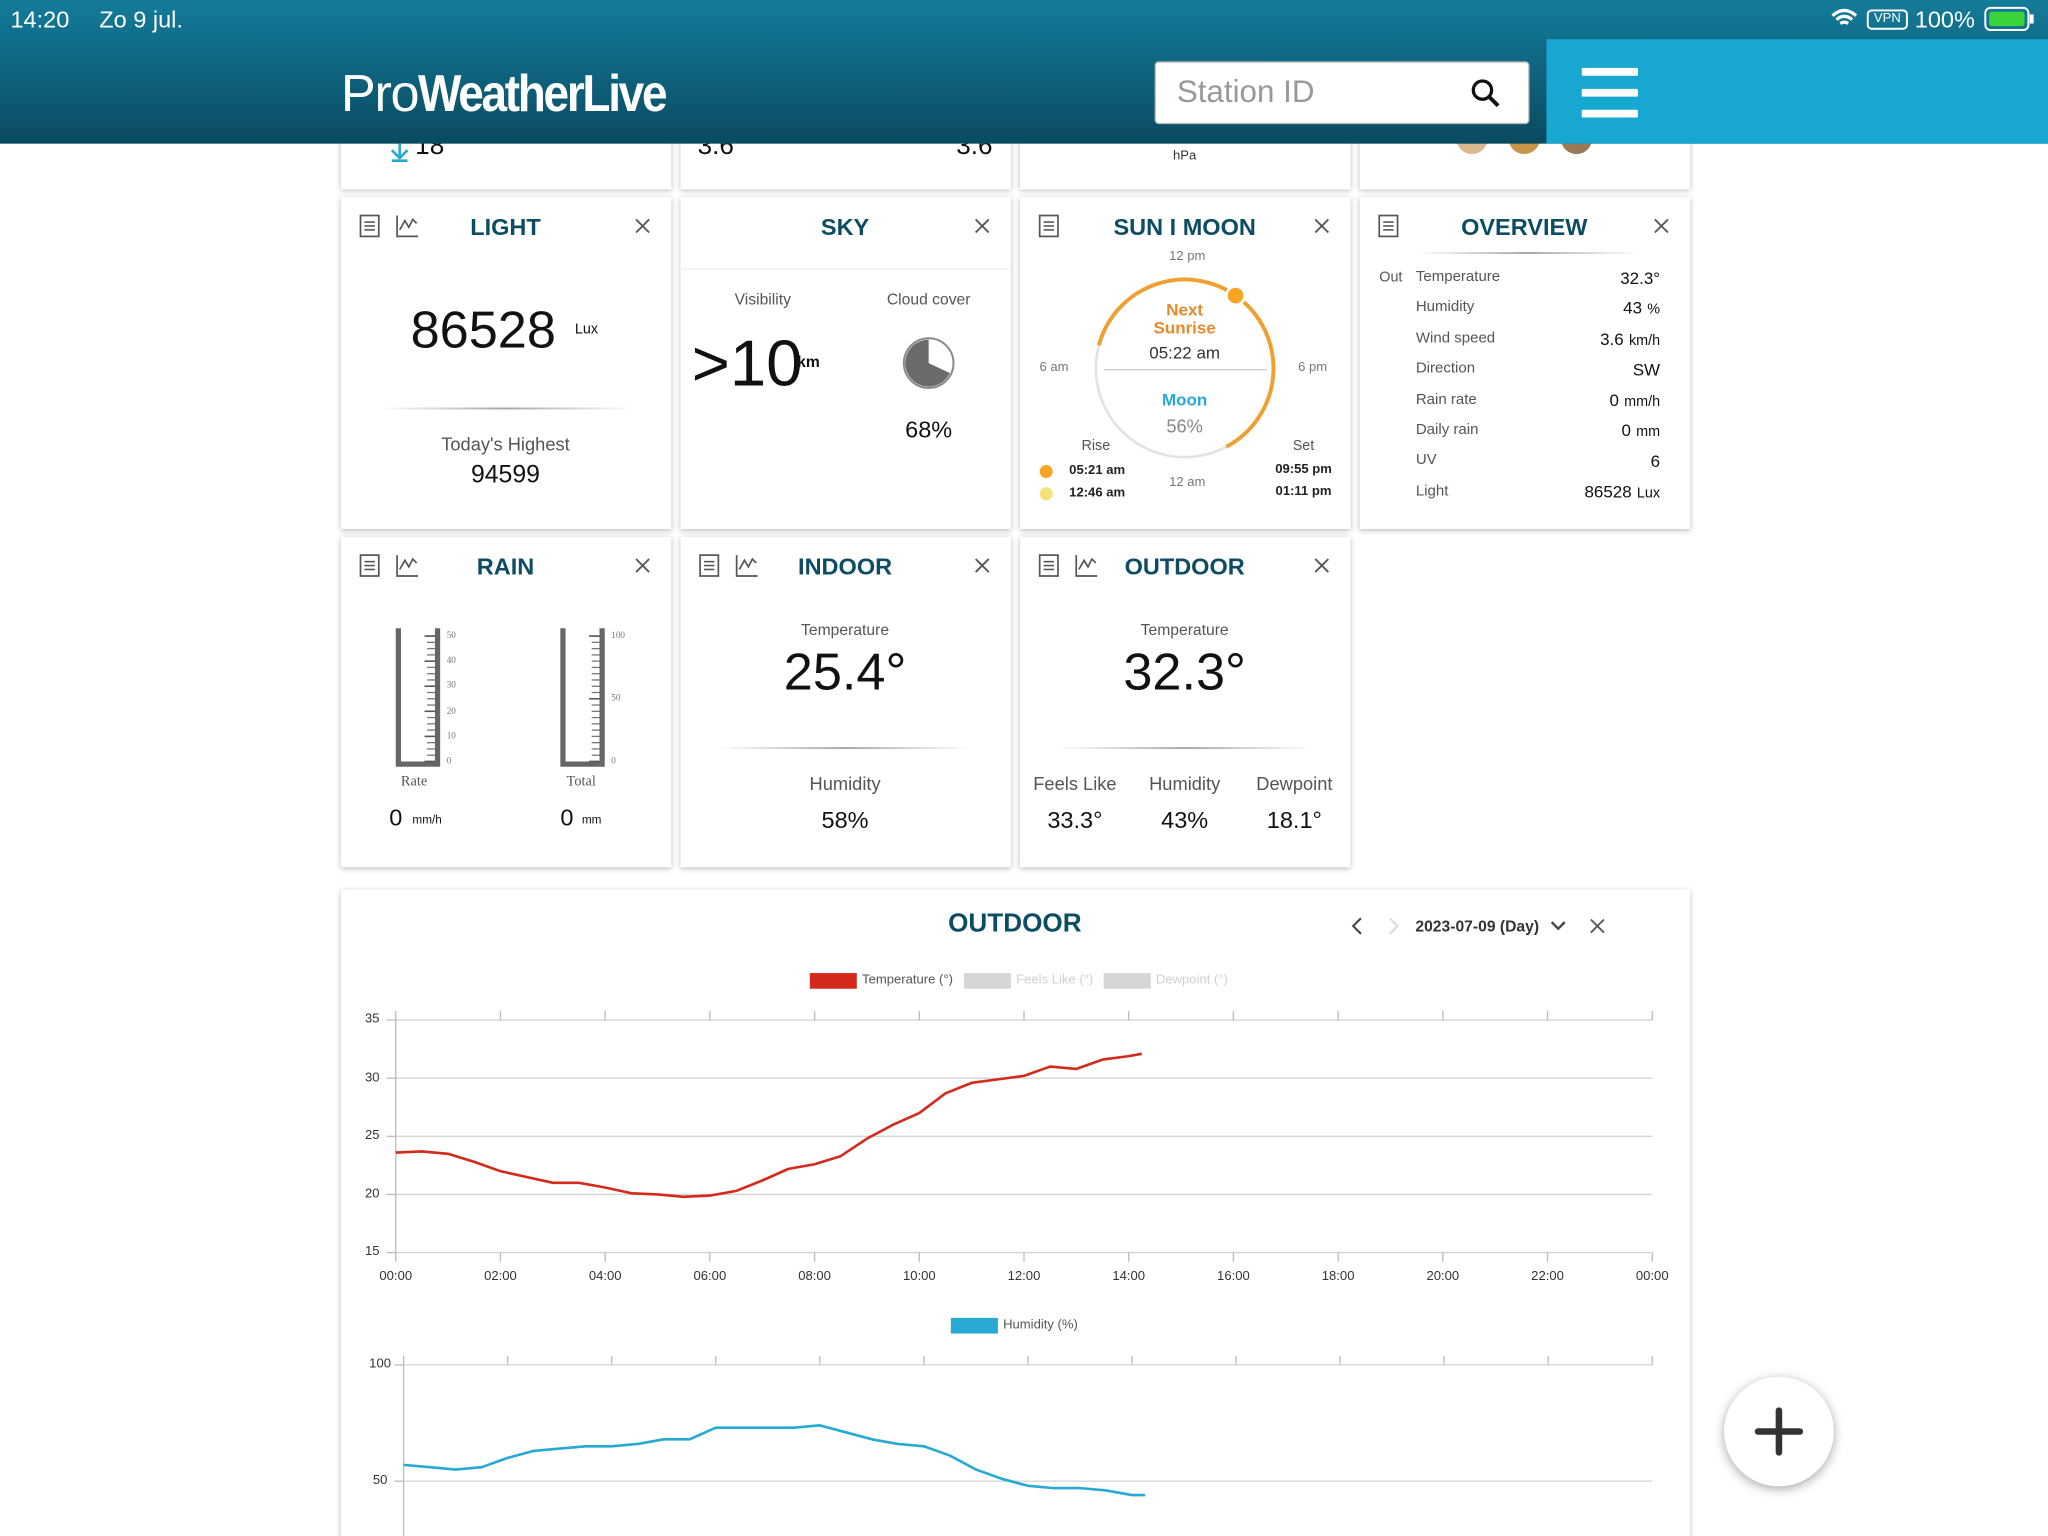  What do you see at coordinates (1236, 296) in the screenshot?
I see `sun-position` at bounding box center [1236, 296].